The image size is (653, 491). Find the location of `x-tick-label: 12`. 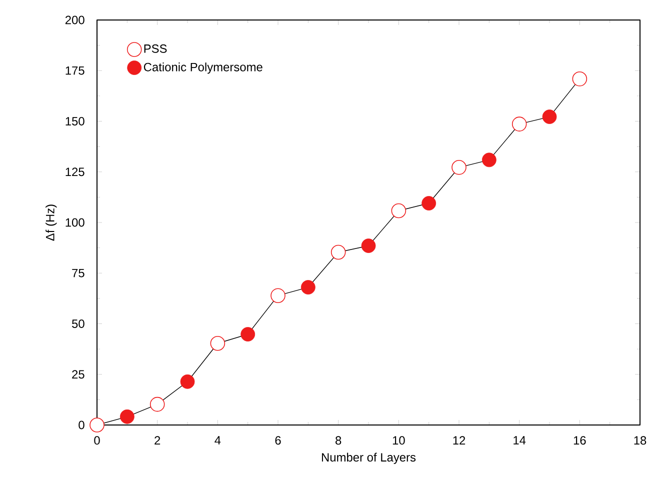

x-tick-label: 12 is located at coordinates (459, 440).